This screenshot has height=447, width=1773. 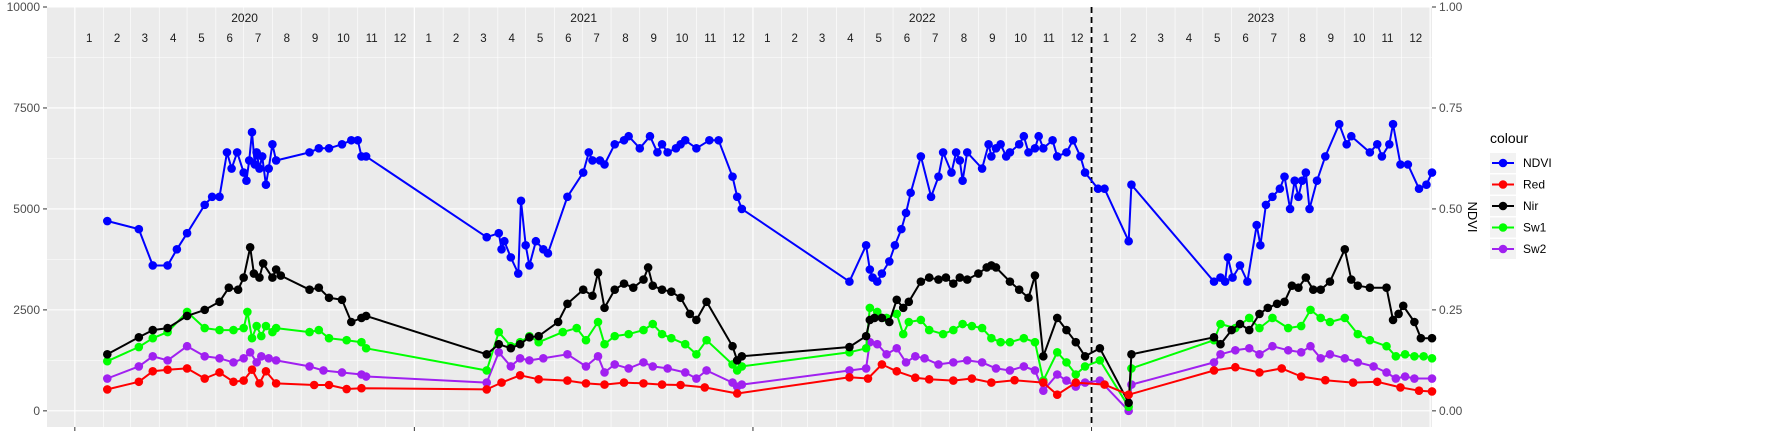 I want to click on year-label: 2023, so click(x=1260, y=18).